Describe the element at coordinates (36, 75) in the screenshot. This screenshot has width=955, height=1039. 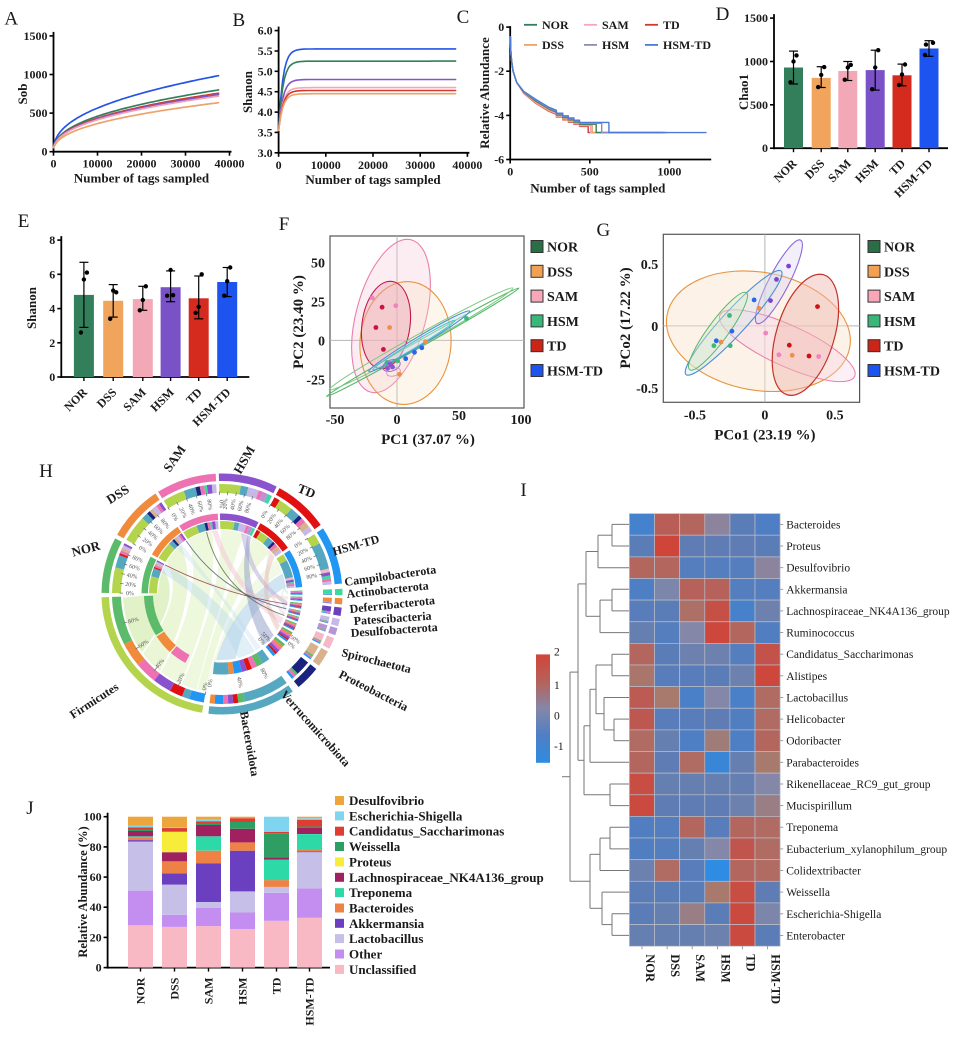
I see `svg-text: 1000` at that location.